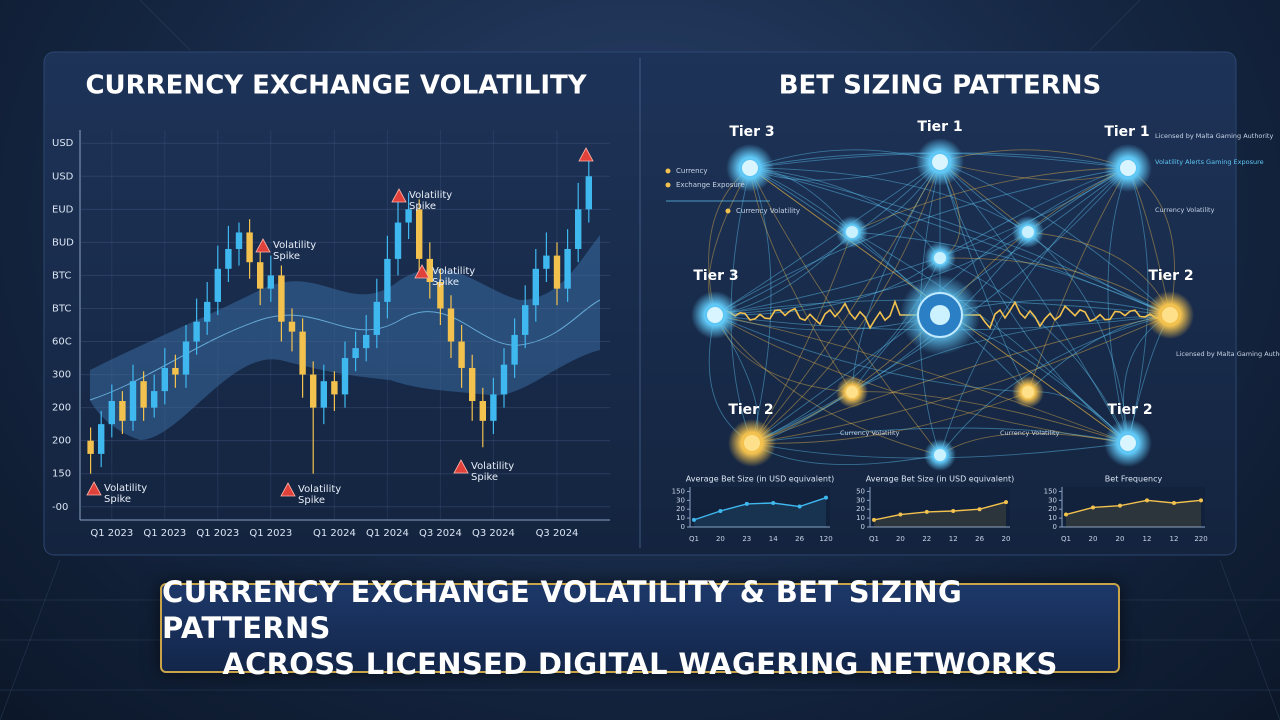 This screenshot has height=720, width=1280. I want to click on note: Volatility Alerts Gaming Exposure, so click(1209, 162).